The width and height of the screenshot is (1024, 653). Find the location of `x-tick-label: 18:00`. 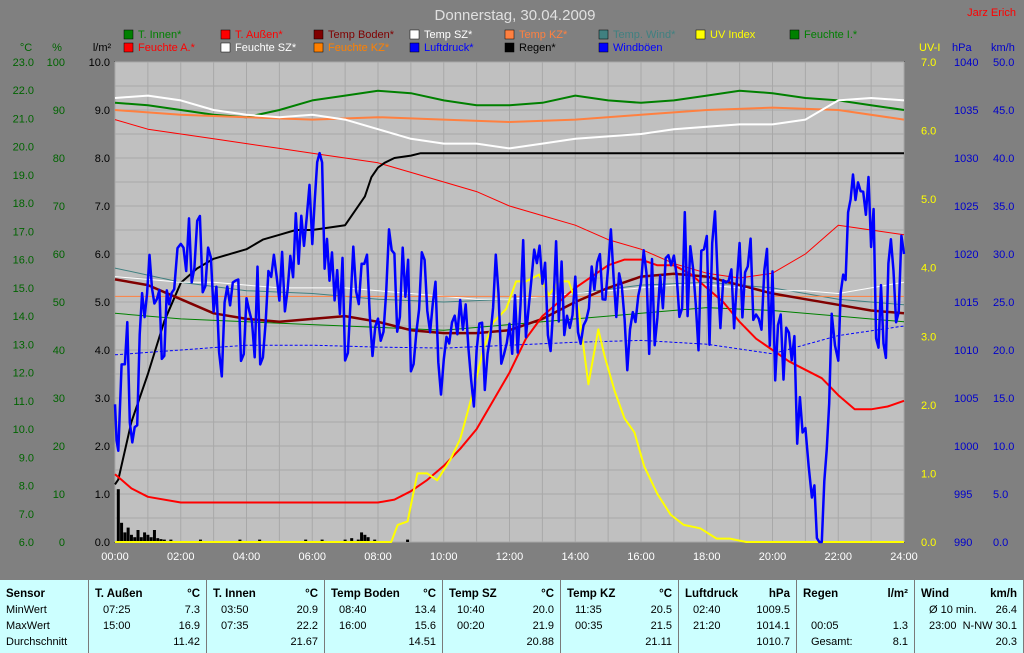

x-tick-label: 18:00 is located at coordinates (707, 557).